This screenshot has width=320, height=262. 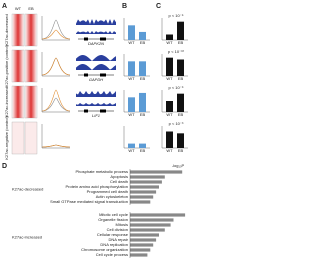 I want to click on row-label: K27ac-positive (control), so click(x=6, y=65).